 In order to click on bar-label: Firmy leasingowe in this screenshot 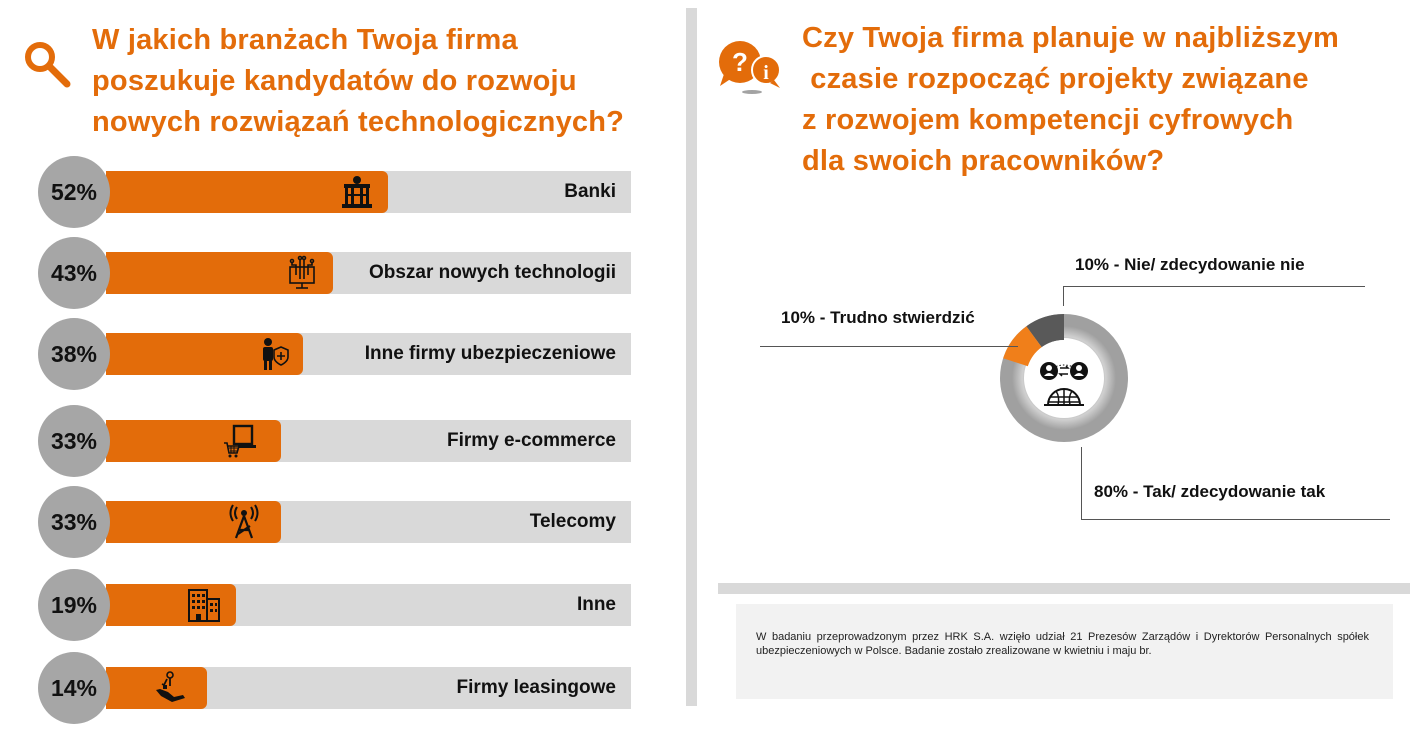, I will do `click(536, 687)`.